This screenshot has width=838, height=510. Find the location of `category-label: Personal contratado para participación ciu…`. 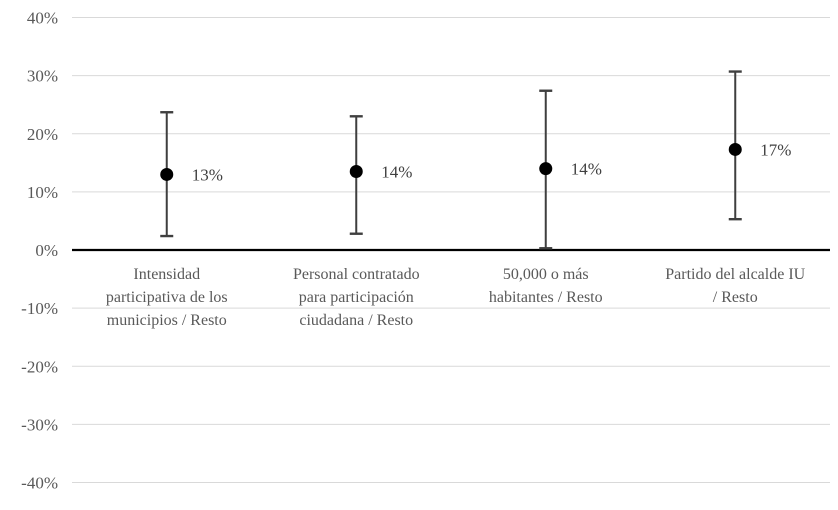

category-label: Personal contratado para participación ciu… is located at coordinates (356, 297).